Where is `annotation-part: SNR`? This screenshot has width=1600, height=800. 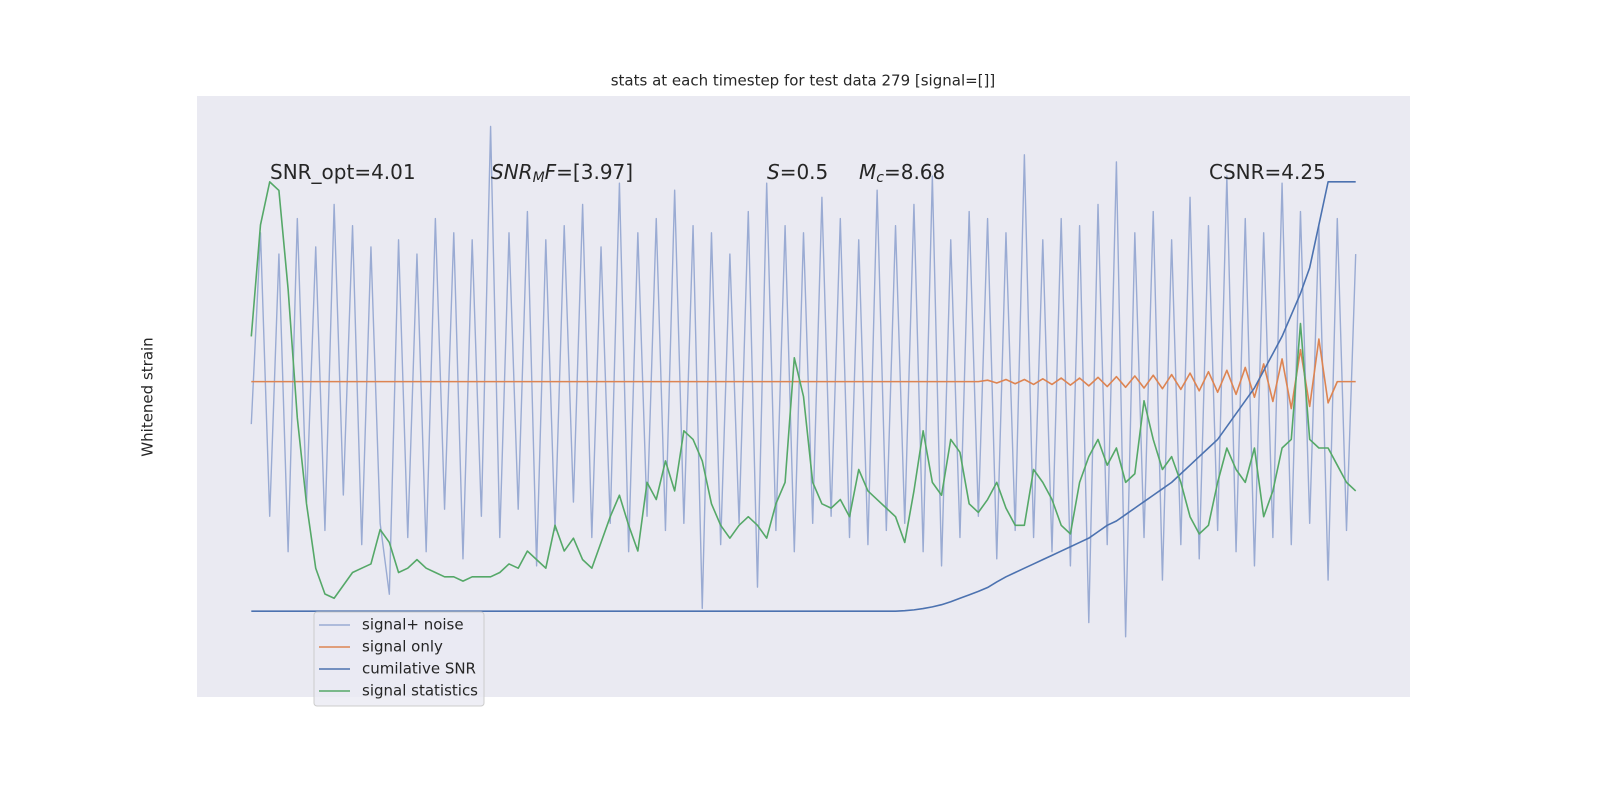 annotation-part: SNR is located at coordinates (512, 172).